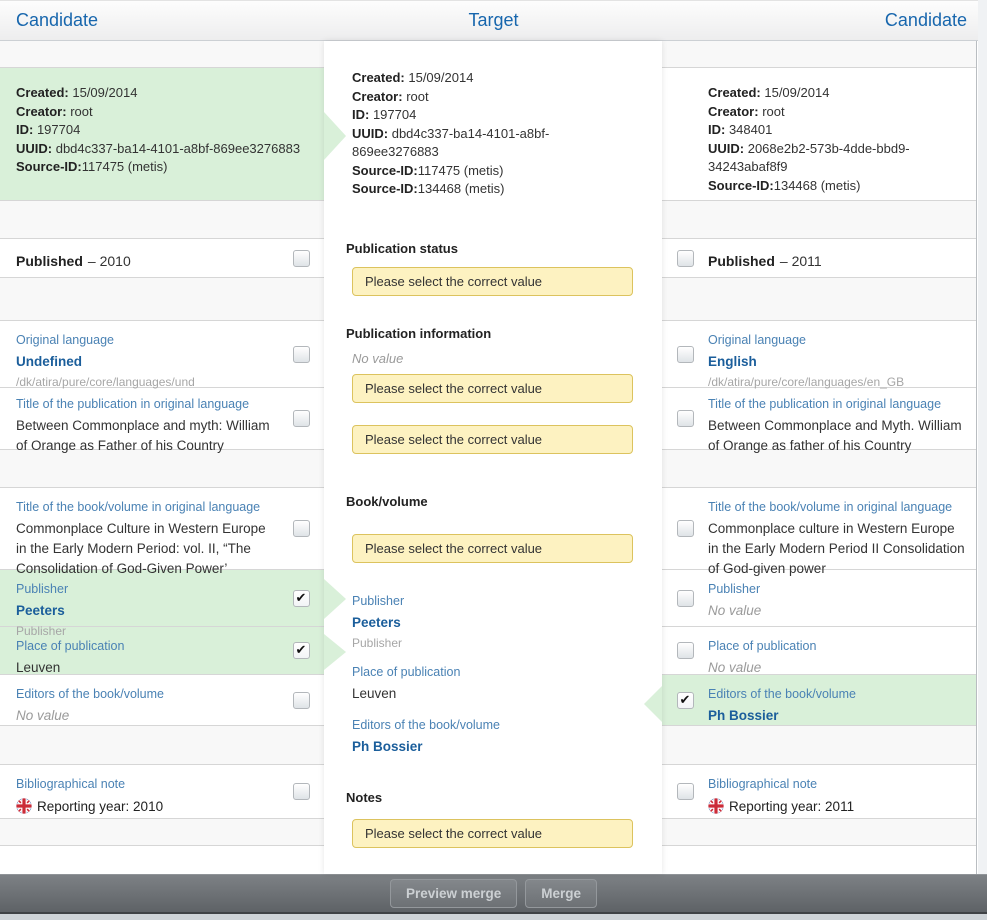 The width and height of the screenshot is (987, 920). Describe the element at coordinates (40, 610) in the screenshot. I see `field-value: Peeters` at that location.